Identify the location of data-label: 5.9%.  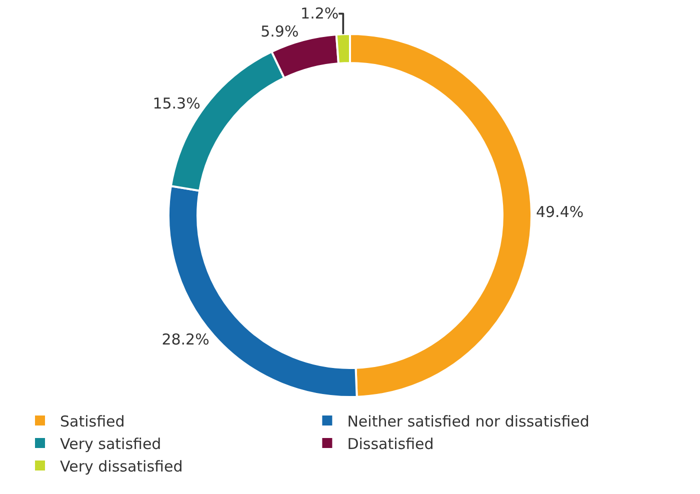
(279, 31).